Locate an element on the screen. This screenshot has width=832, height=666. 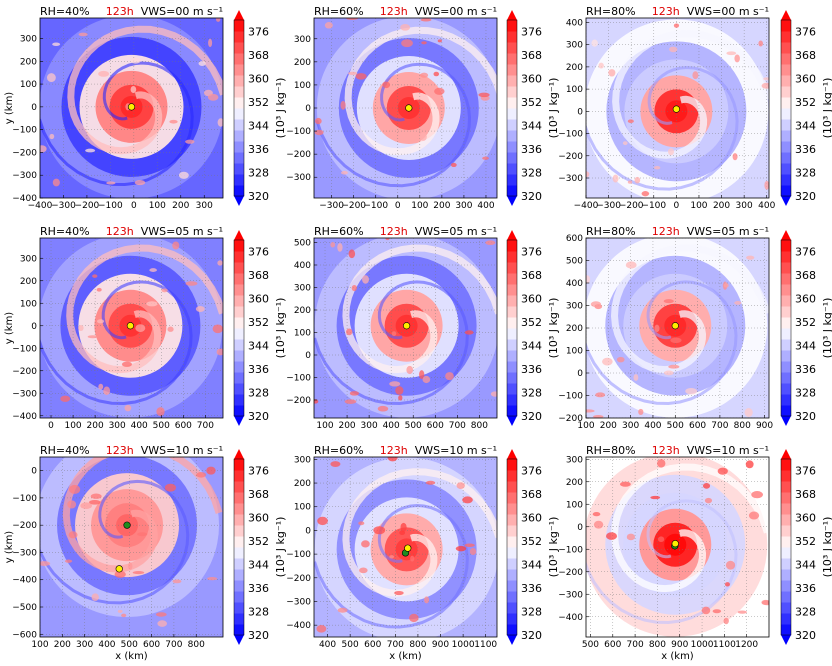
panel-rh-label: RH=80% is located at coordinates (611, 11).